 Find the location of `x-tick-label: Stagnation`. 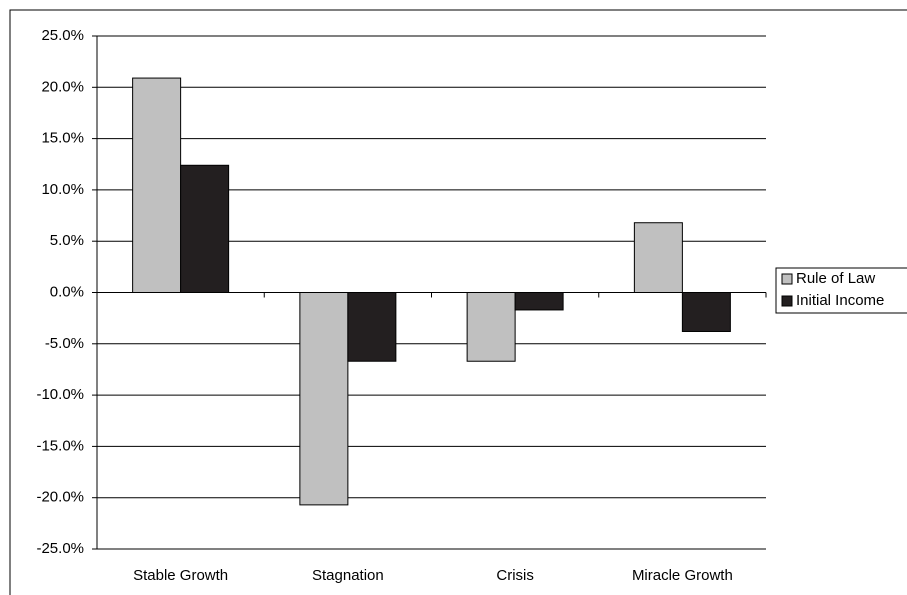

x-tick-label: Stagnation is located at coordinates (348, 575).